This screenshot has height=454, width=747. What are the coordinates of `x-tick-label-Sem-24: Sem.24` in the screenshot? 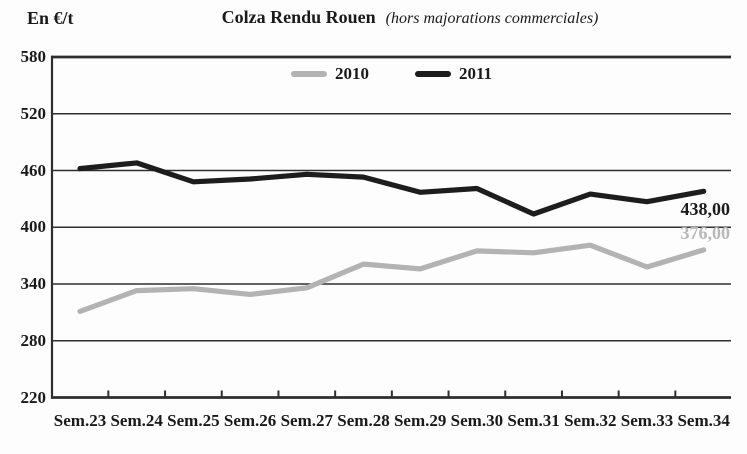 It's located at (136, 420).